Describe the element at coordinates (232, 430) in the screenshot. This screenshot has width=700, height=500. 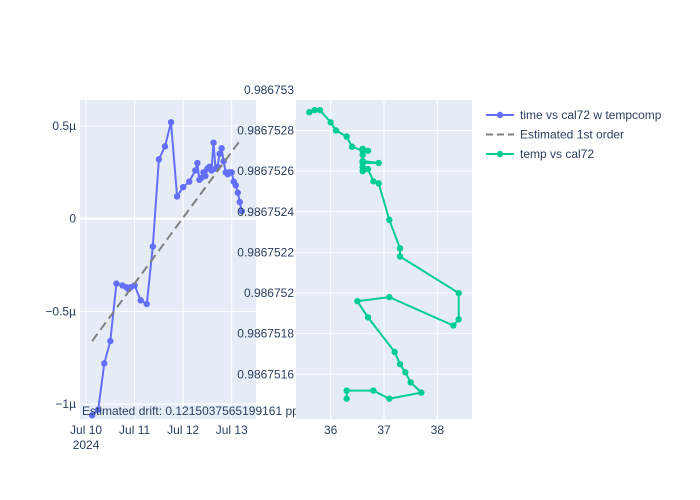
I see `left-x-tick-label: Jul 13` at that location.